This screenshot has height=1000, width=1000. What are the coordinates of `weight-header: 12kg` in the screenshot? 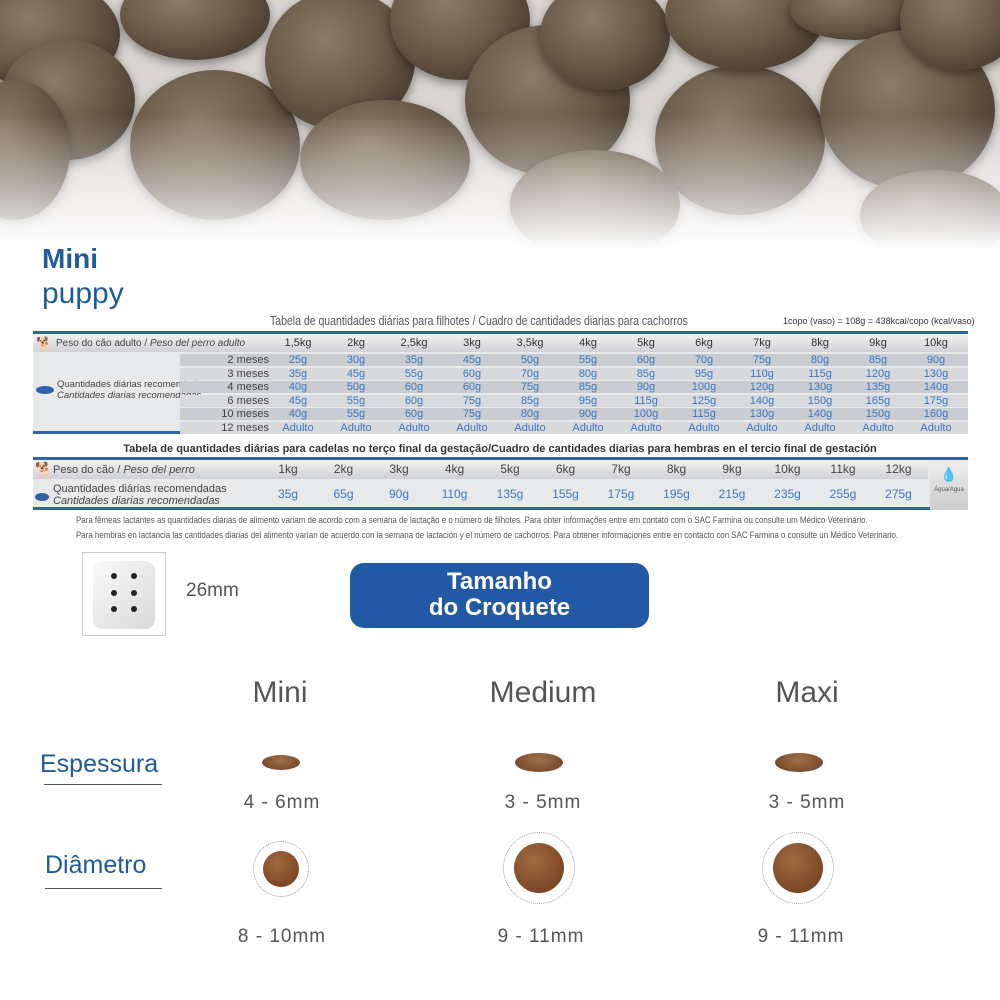 It's located at (898, 469).